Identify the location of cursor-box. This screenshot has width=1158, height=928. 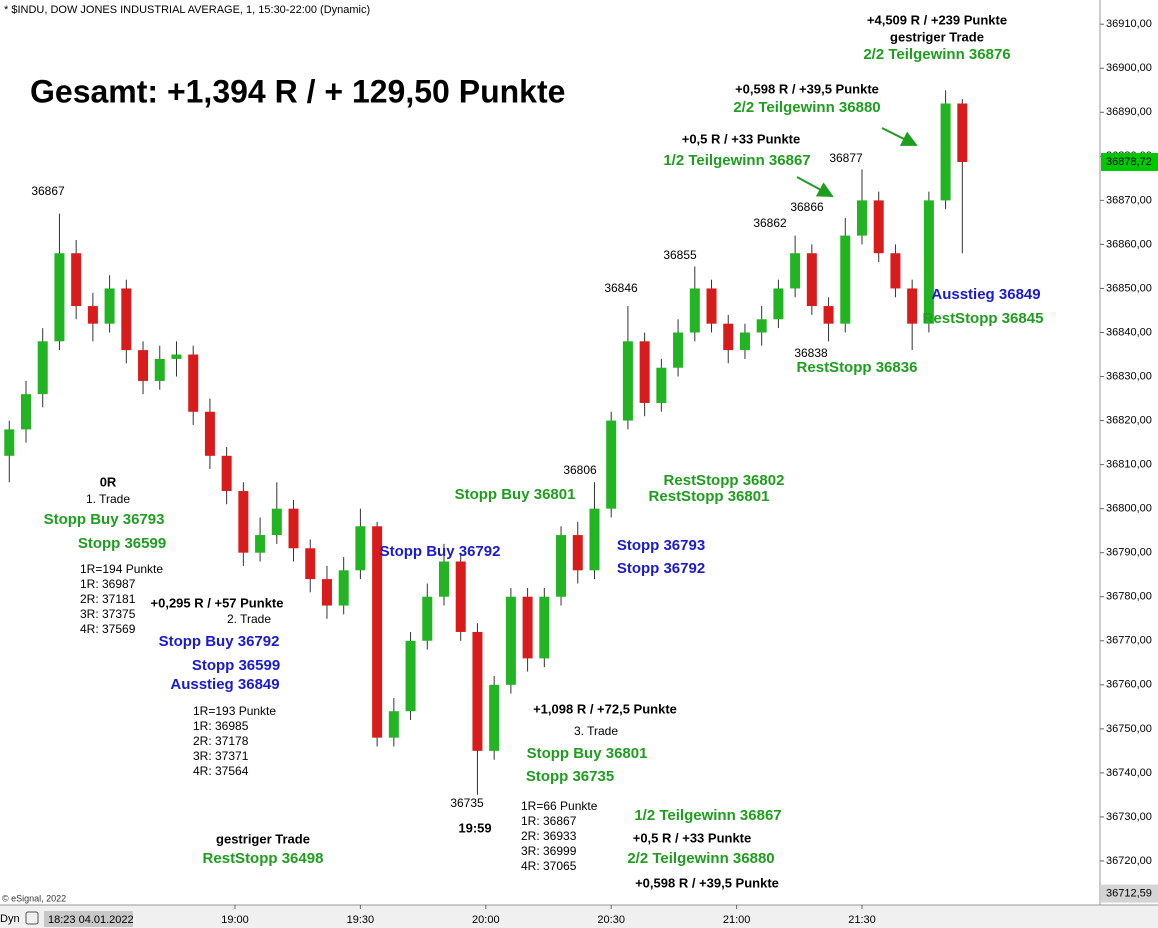
(88, 919).